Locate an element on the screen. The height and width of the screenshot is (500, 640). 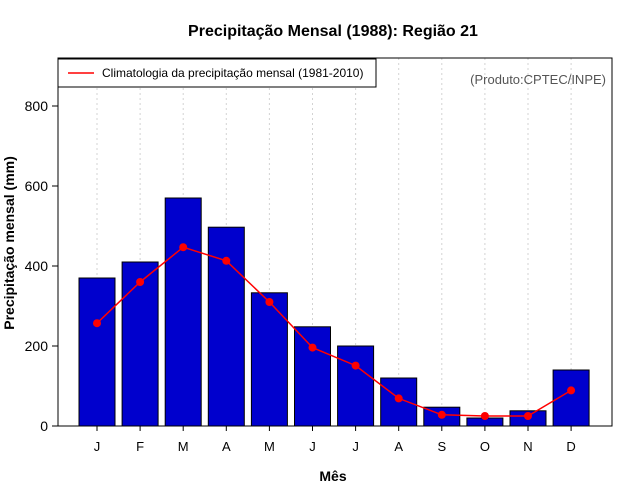
x-tick-label: N is located at coordinates (527, 446).